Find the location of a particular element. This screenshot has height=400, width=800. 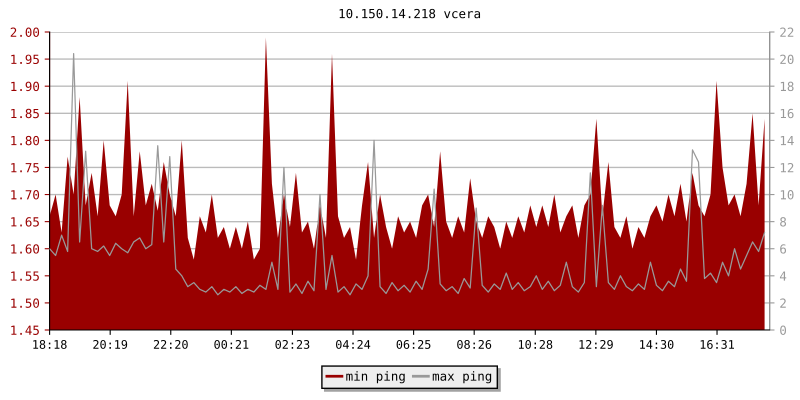

y2-tick-label: 18 is located at coordinates (787, 87).